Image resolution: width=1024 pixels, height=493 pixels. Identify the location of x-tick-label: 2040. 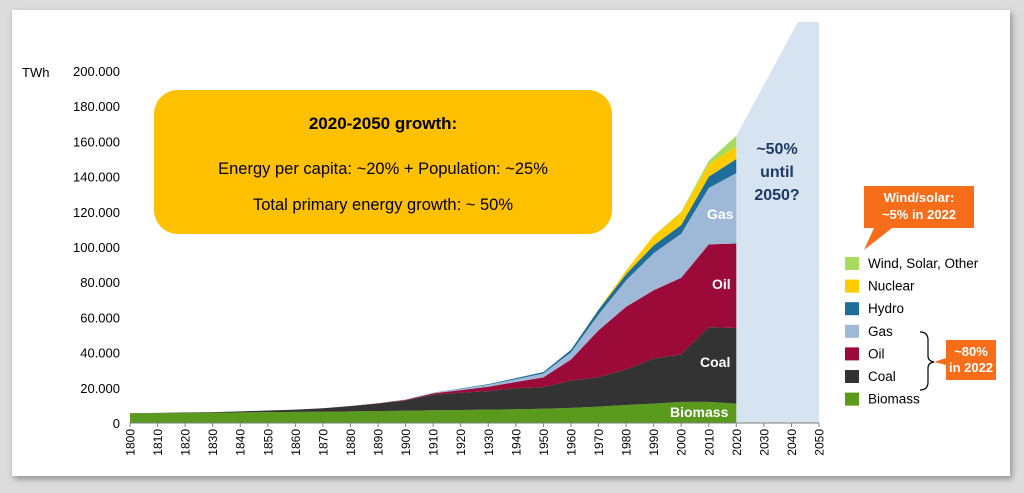
(792, 442).